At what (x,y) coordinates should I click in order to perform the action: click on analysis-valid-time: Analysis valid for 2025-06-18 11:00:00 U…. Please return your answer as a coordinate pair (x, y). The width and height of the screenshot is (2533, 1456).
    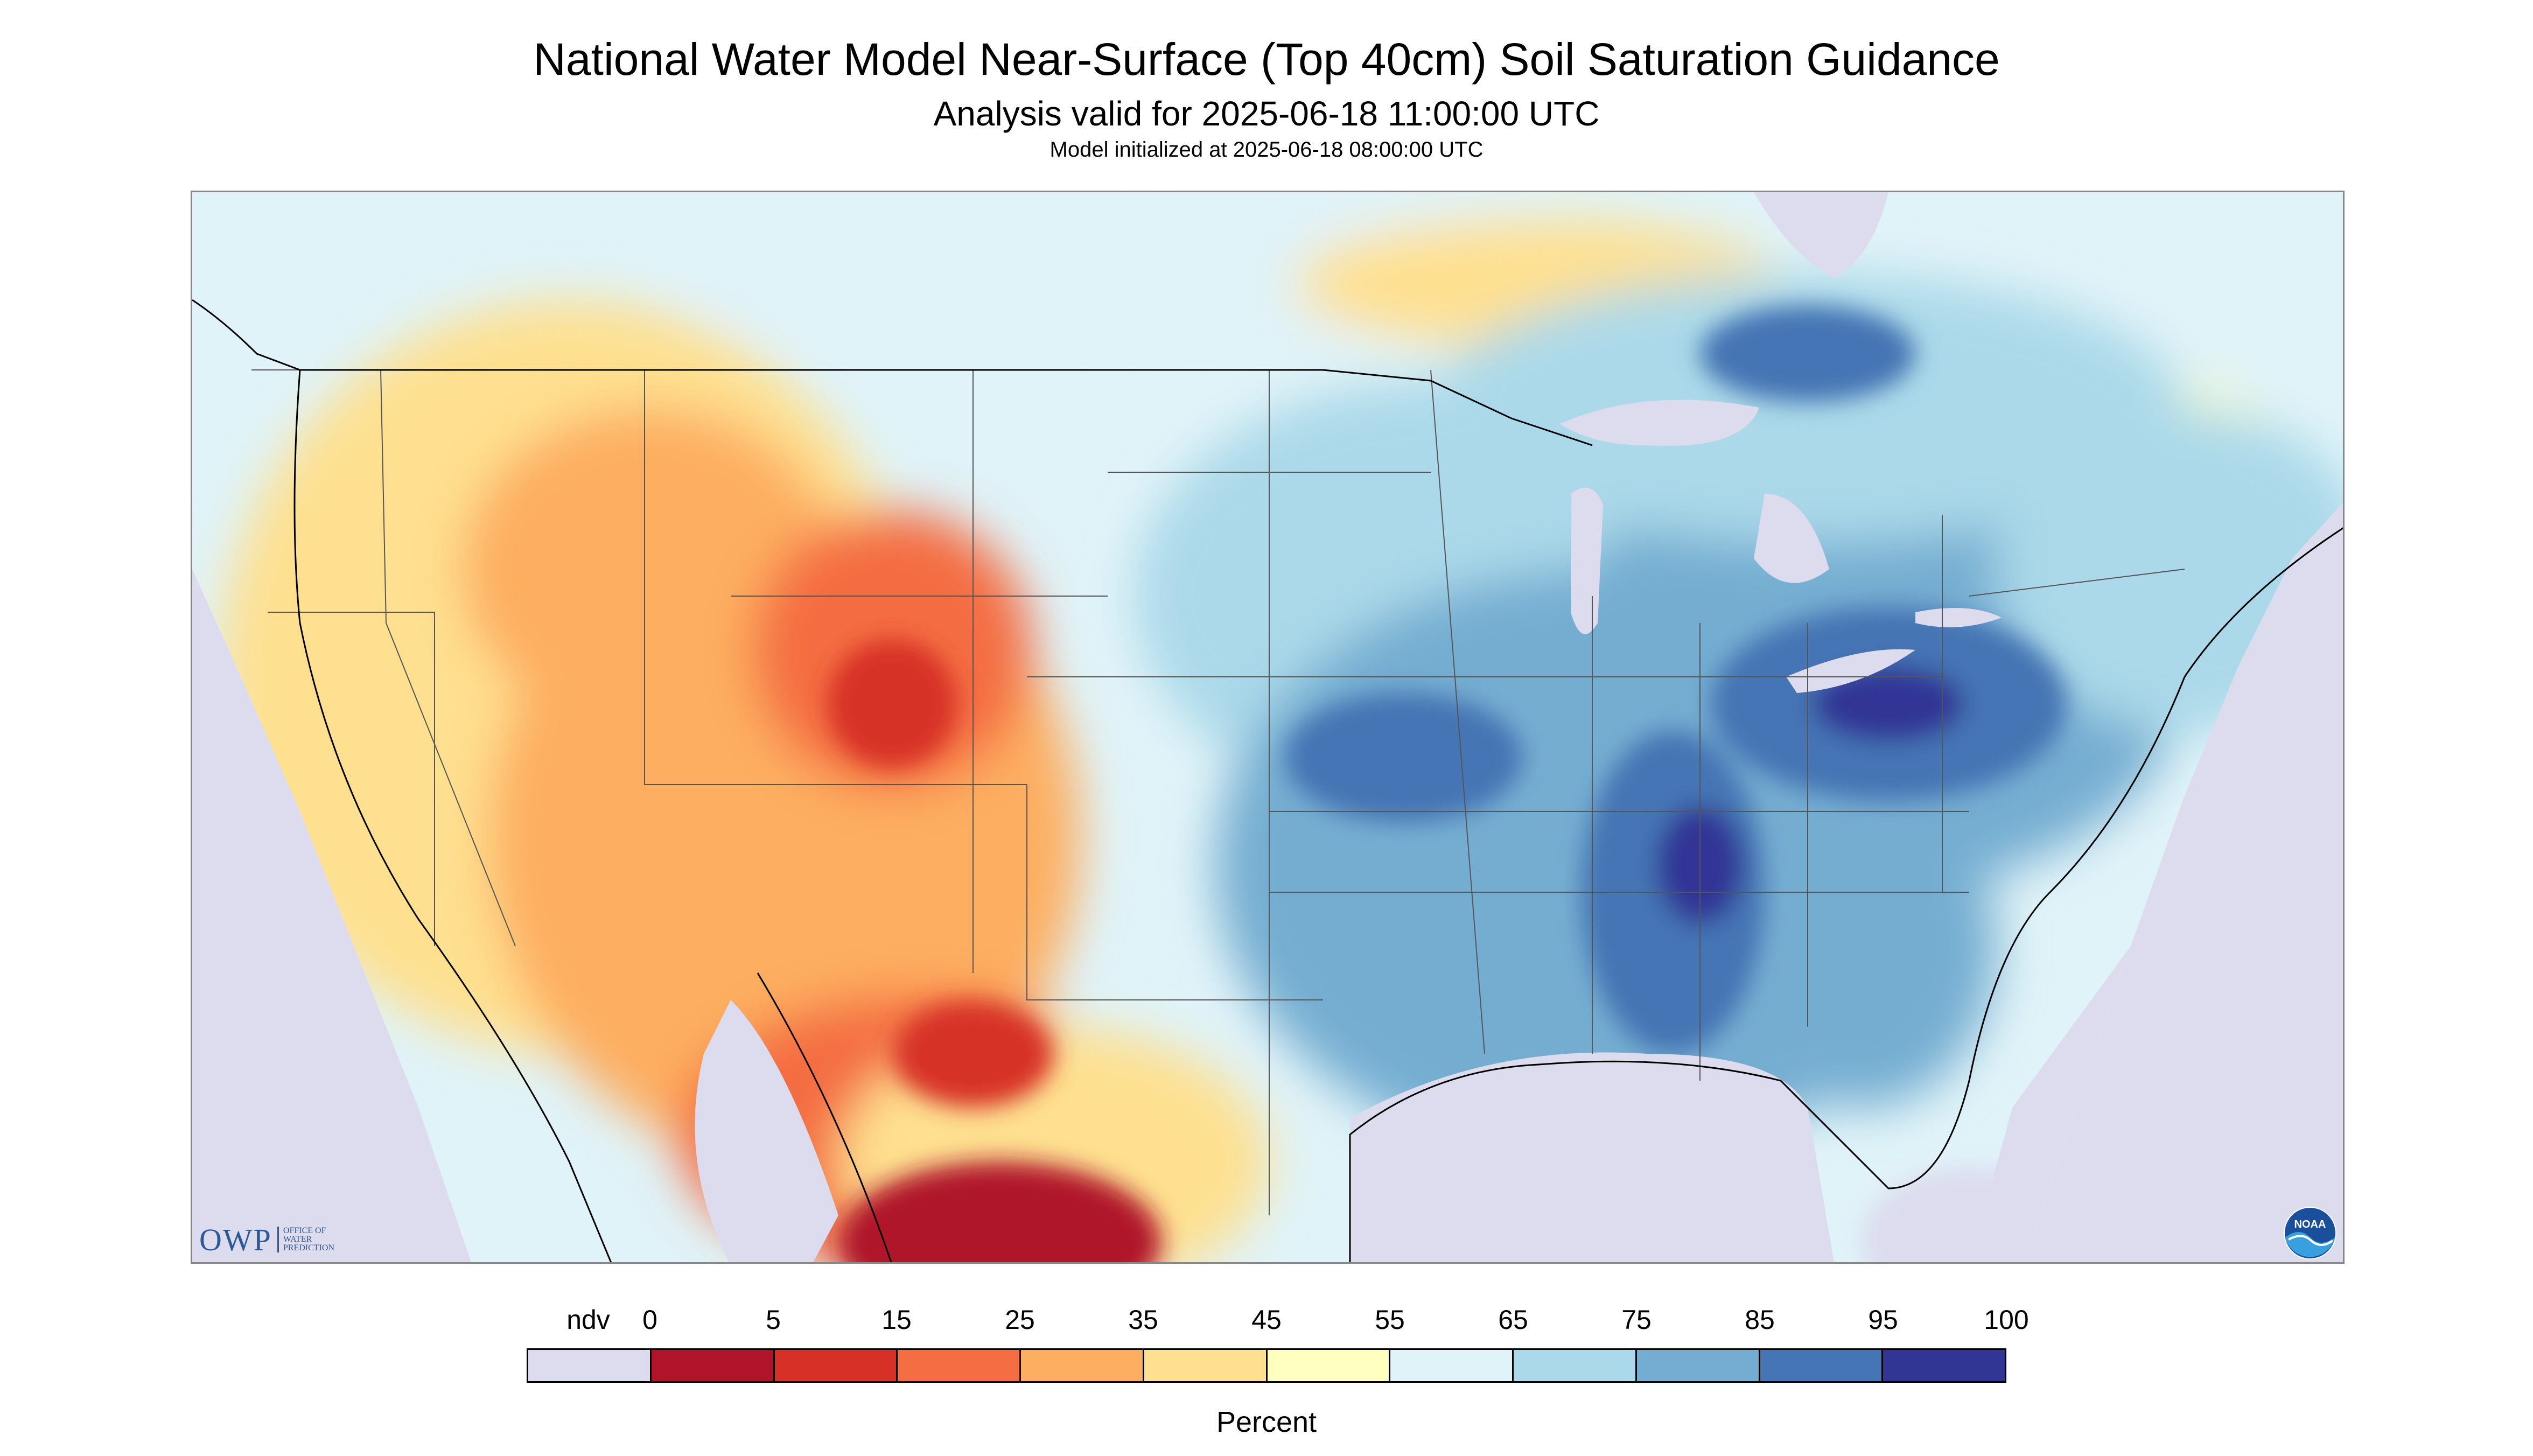
    Looking at the image, I should click on (1266, 113).